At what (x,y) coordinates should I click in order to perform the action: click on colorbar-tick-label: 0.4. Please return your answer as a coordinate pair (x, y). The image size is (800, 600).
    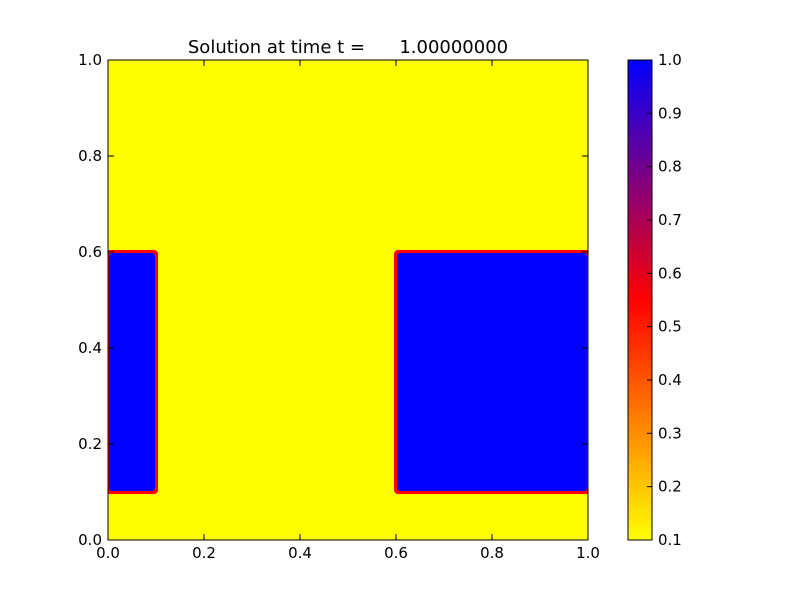
    Looking at the image, I should click on (670, 380).